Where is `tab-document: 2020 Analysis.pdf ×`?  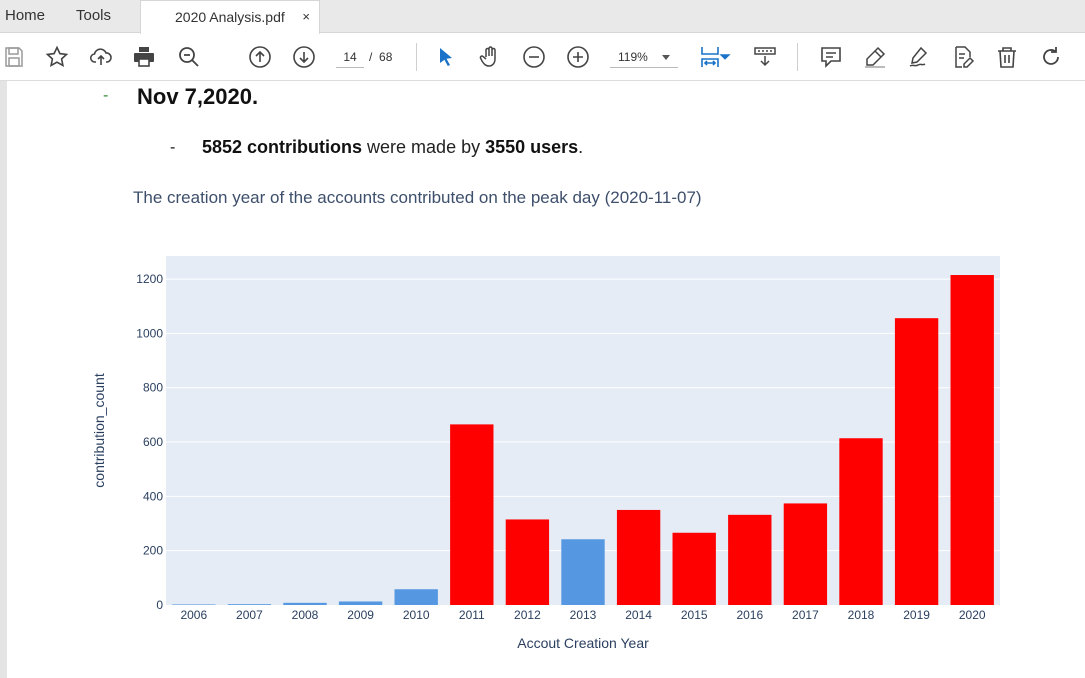
tab-document: 2020 Analysis.pdf × is located at coordinates (230, 17).